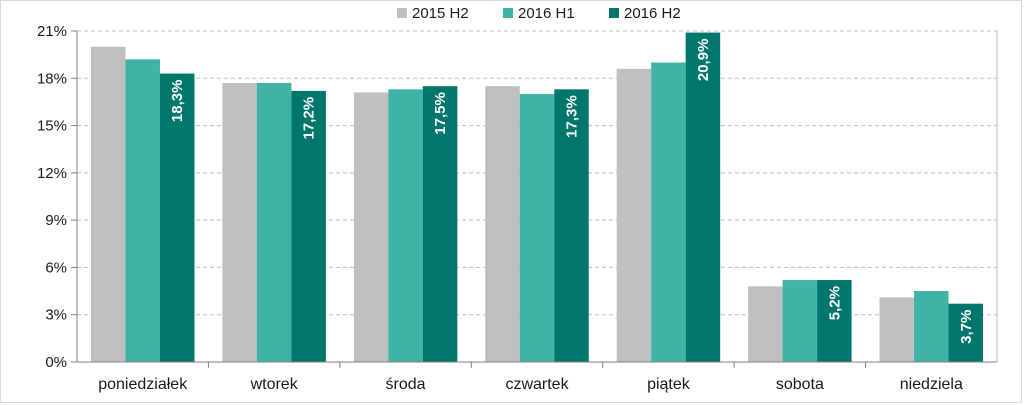 The height and width of the screenshot is (405, 1024). What do you see at coordinates (966, 327) in the screenshot?
I see `data-label: 3,7%` at bounding box center [966, 327].